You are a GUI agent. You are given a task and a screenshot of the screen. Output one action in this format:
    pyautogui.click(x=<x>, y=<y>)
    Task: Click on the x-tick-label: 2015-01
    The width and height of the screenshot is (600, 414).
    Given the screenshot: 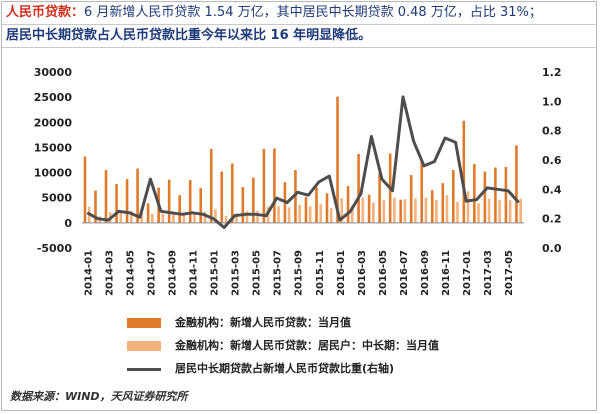 What is the action you would take?
    pyautogui.click(x=215, y=273)
    